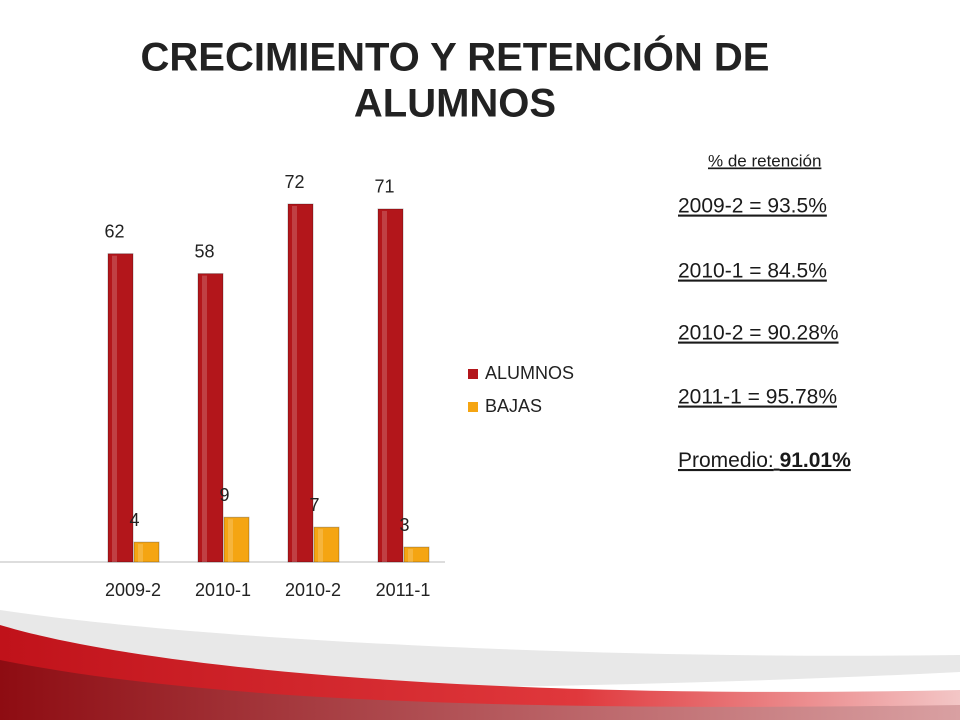  What do you see at coordinates (455, 57) in the screenshot?
I see `chart-title: CRECIMIENTO Y RETENCIÓN DE` at bounding box center [455, 57].